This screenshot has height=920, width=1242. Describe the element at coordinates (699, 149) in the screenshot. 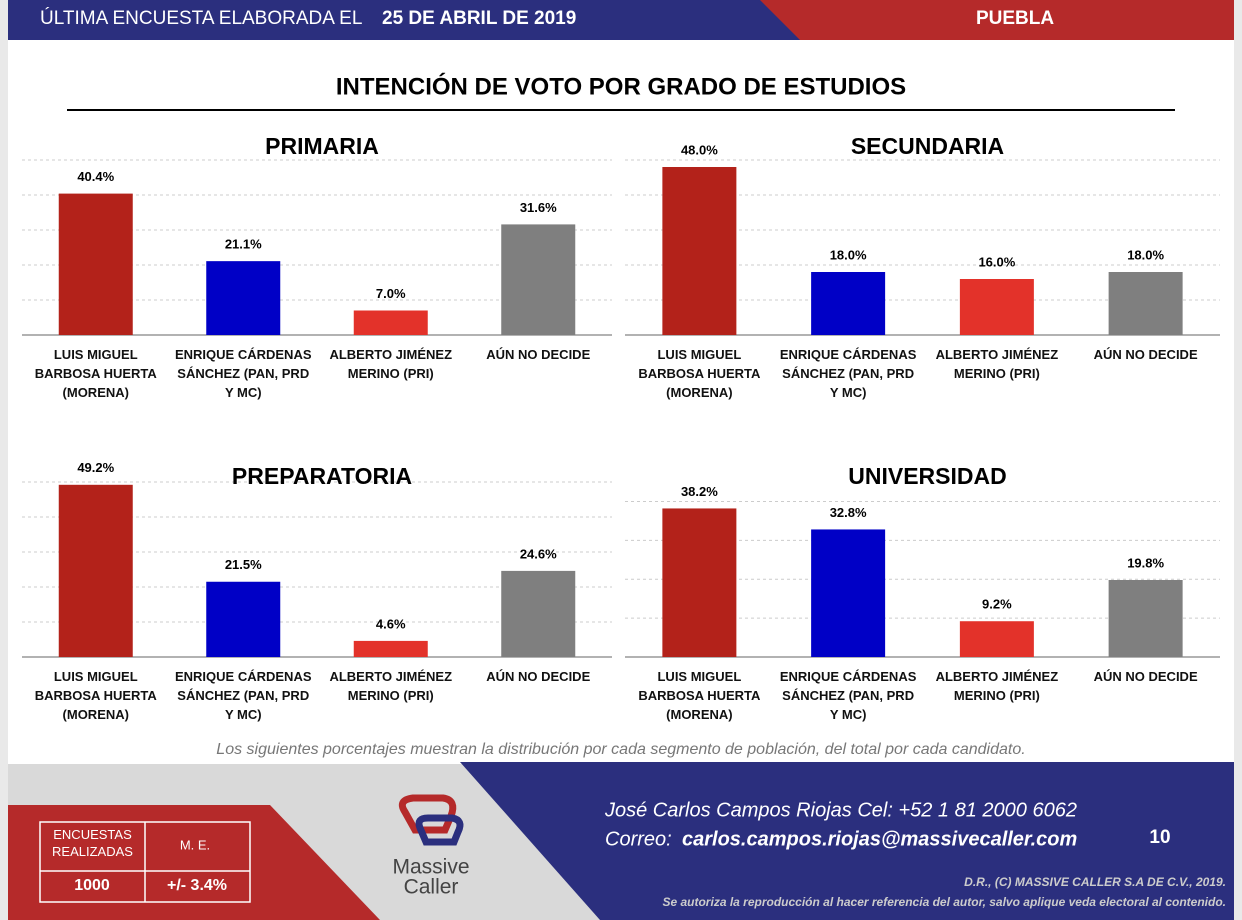

I see `data-label: 48.0%` at that location.